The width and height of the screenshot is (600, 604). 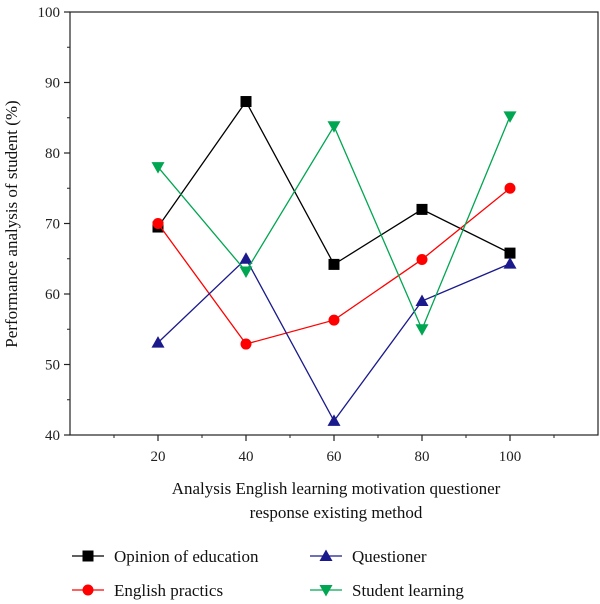 I want to click on x-tick-label: 100, so click(x=510, y=457).